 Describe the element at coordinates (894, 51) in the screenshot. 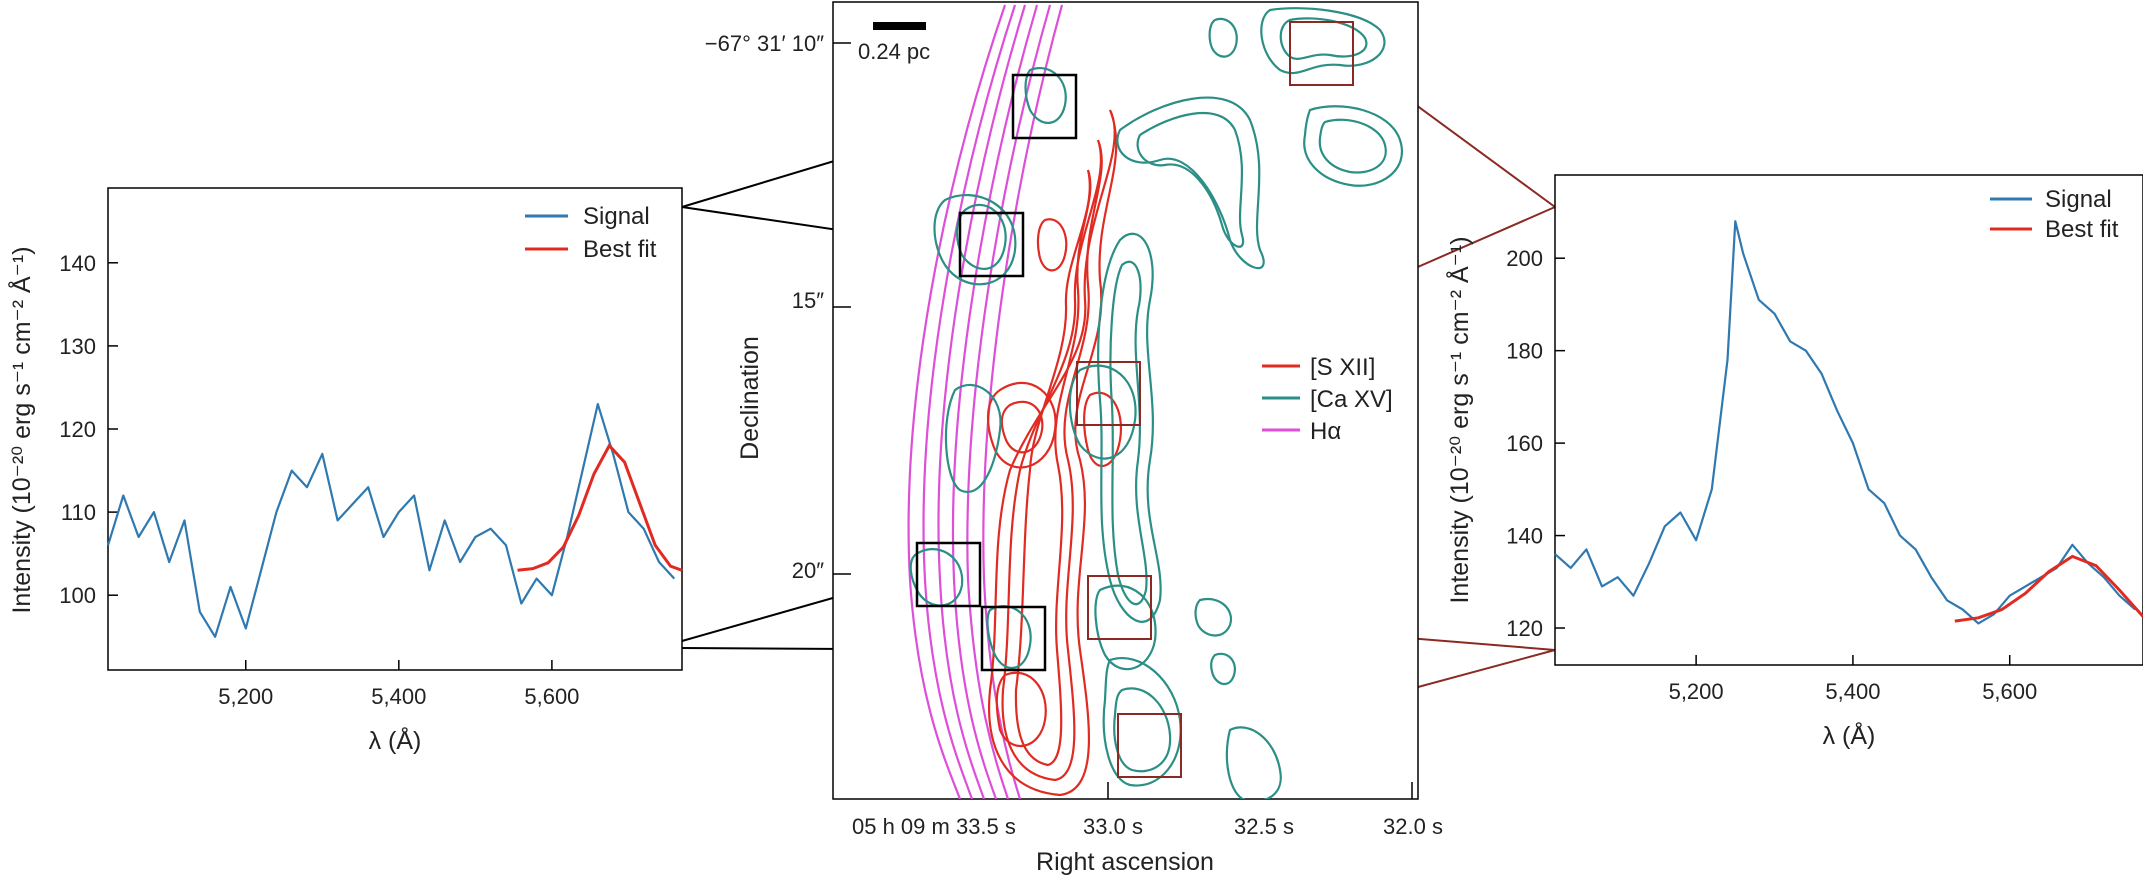

I see `scale-bar-label: 0.24 pc` at that location.